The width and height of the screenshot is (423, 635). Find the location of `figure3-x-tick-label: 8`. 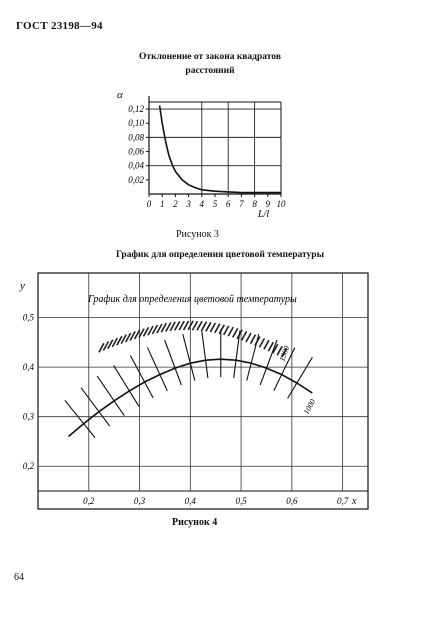

figure3-x-tick-label: 8 is located at coordinates (254, 204).